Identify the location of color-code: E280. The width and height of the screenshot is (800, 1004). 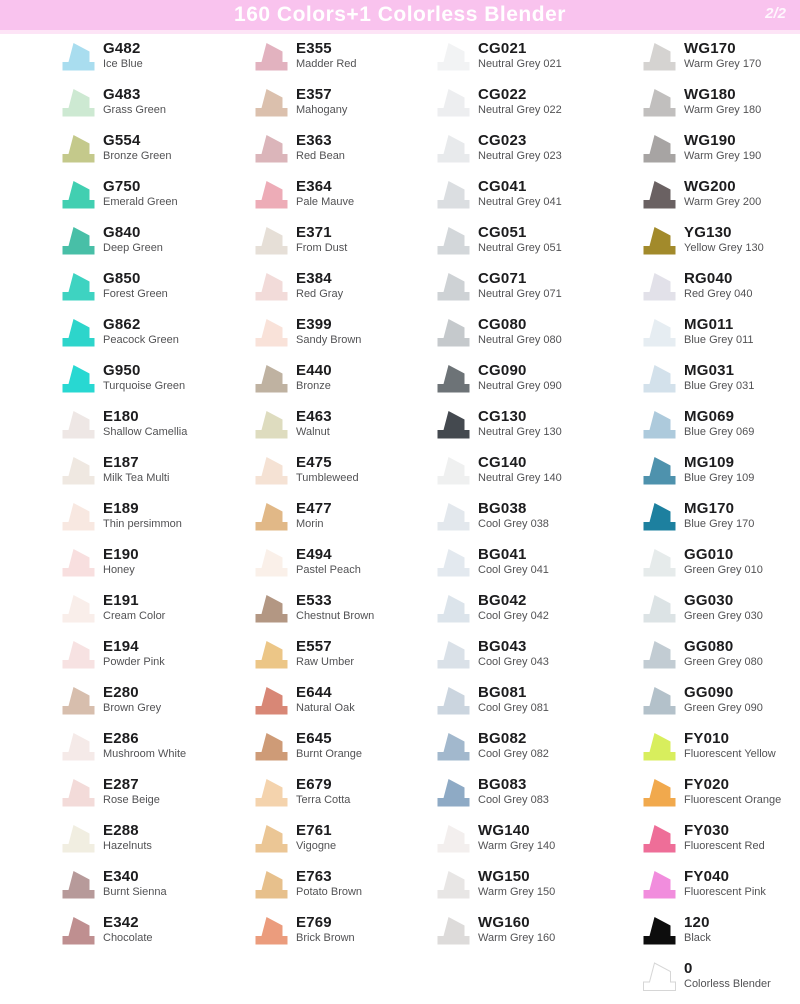
(121, 692).